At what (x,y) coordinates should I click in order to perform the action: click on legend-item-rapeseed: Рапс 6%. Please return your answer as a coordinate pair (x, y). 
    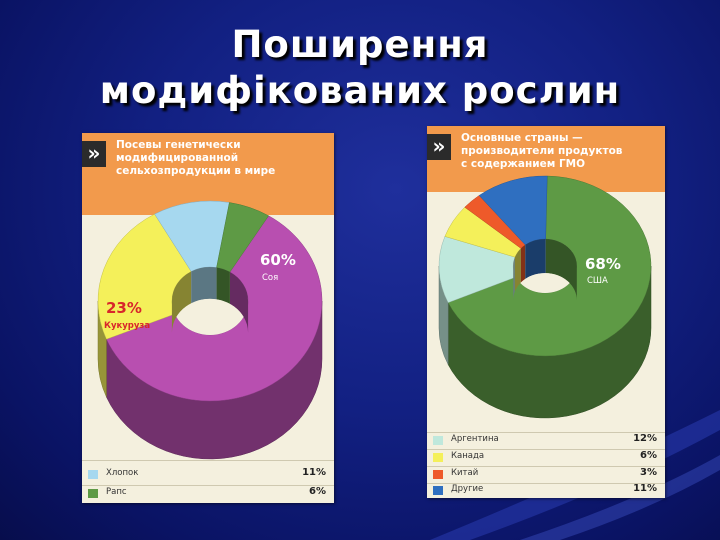
    Looking at the image, I should click on (208, 494).